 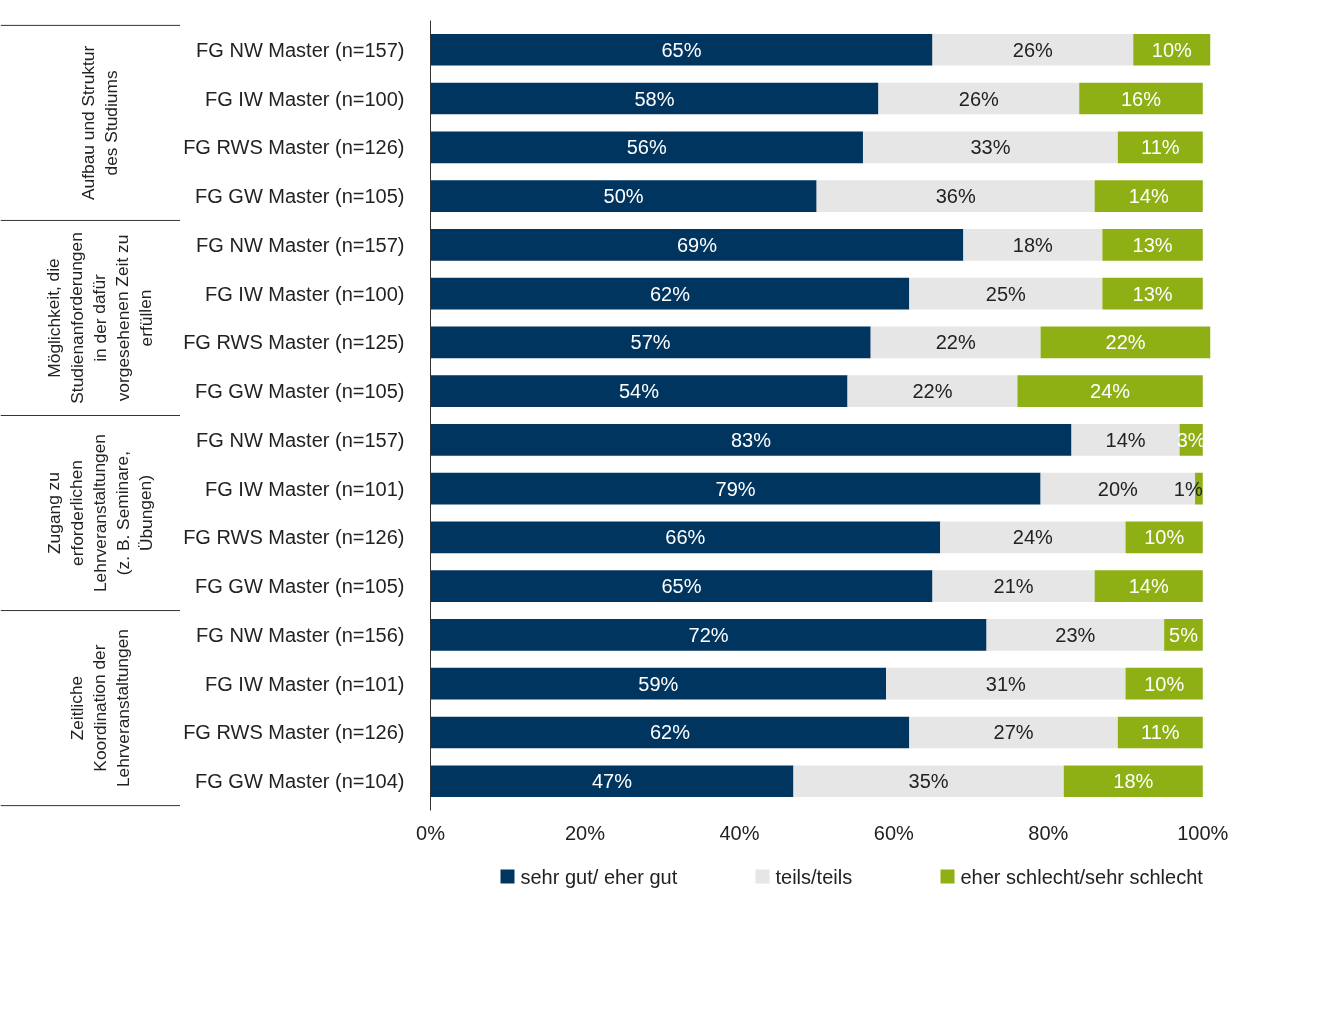 What do you see at coordinates (431, 832) in the screenshot?
I see `x-tick-label: 0%` at bounding box center [431, 832].